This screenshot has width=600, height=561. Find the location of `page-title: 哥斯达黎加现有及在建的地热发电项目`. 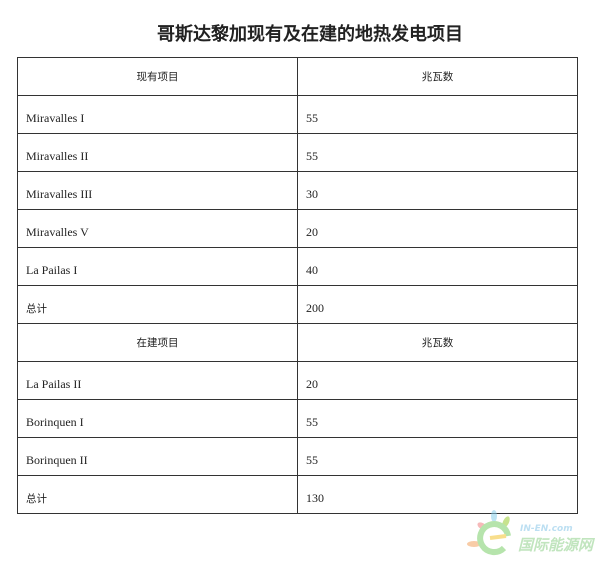

page-title: 哥斯达黎加现有及在建的地热发电项目 is located at coordinates (310, 34).